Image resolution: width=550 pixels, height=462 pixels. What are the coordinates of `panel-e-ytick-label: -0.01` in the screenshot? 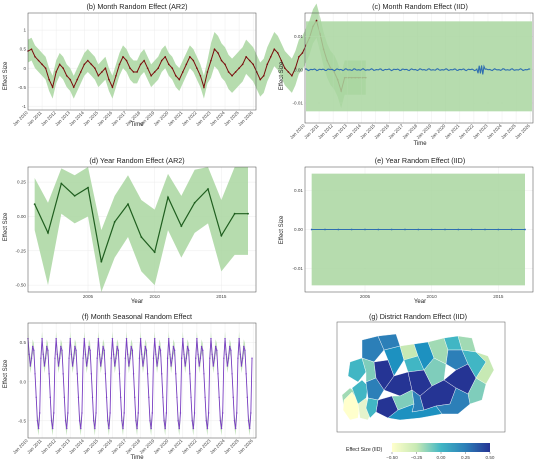 It's located at (298, 268).